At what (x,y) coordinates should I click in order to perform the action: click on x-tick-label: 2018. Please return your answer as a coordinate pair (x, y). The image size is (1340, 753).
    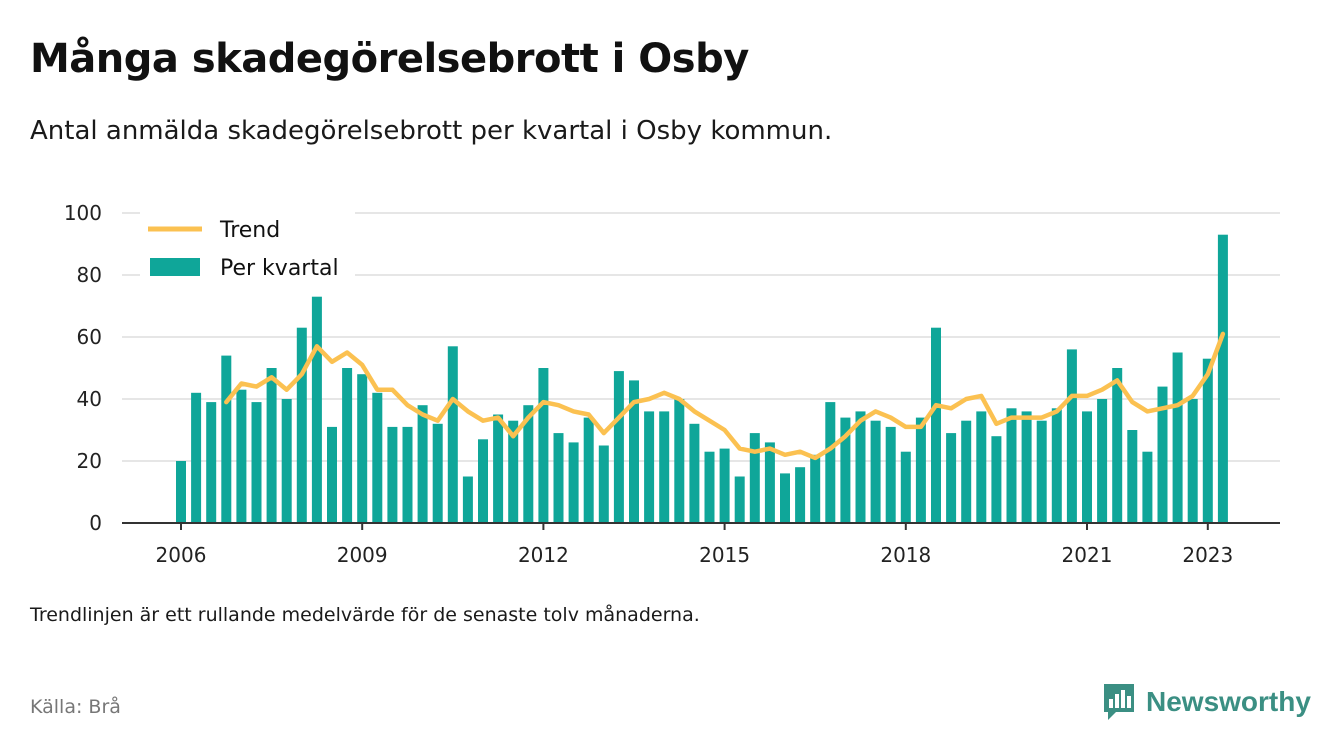
    Looking at the image, I should click on (905, 555).